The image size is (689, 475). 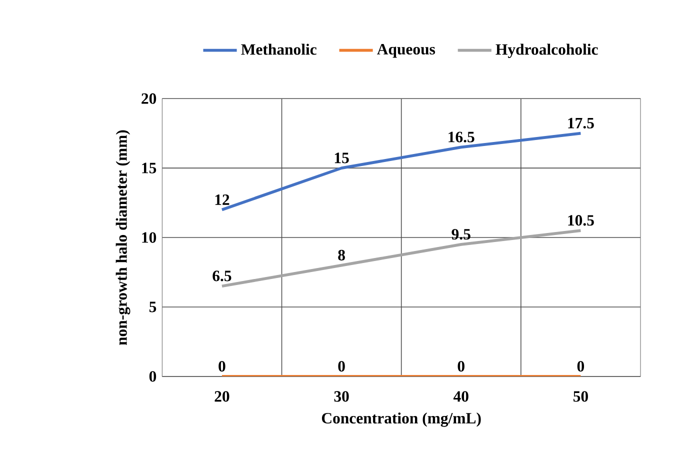 What do you see at coordinates (406, 51) in the screenshot?
I see `legend-label: Aqueous` at bounding box center [406, 51].